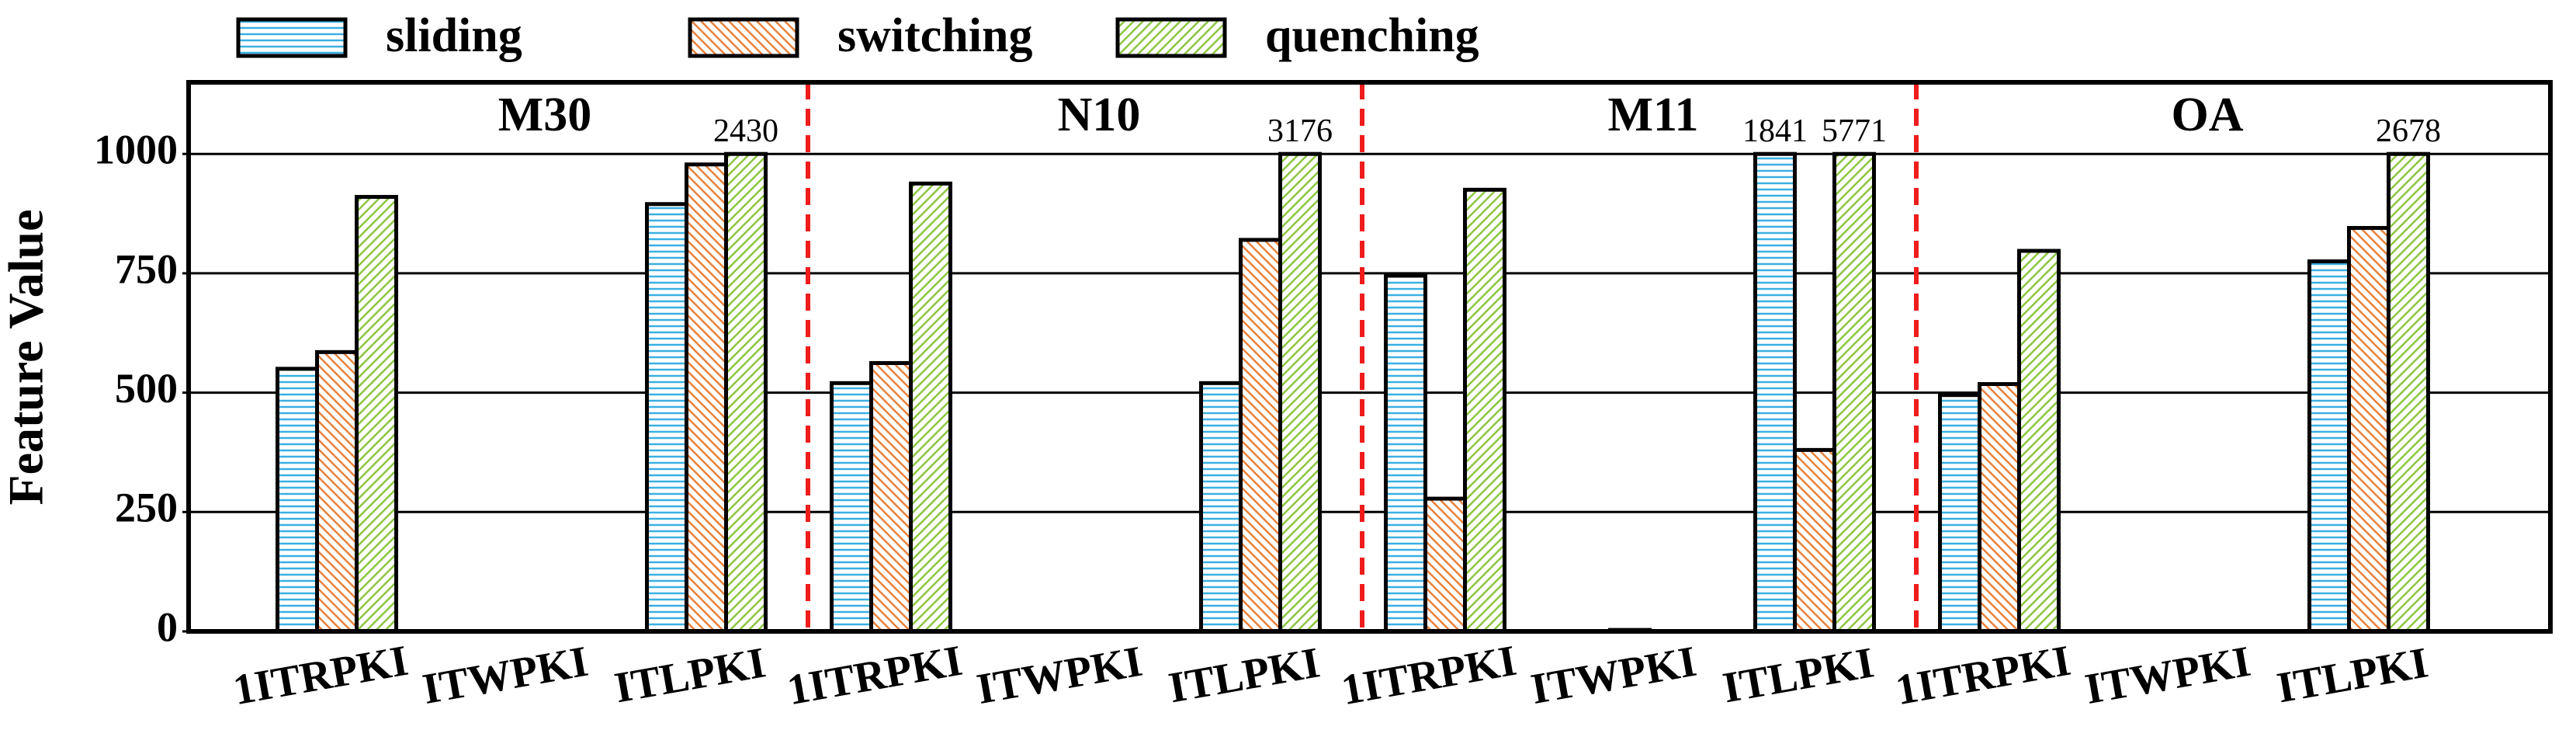 Image resolution: width=2576 pixels, height=737 pixels. Describe the element at coordinates (1300, 131) in the screenshot. I see `value-label: 3176` at that location.